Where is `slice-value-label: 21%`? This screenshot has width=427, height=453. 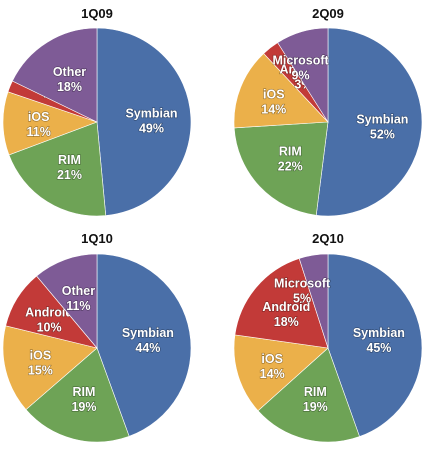
slice-value-label: 21% is located at coordinates (69, 175).